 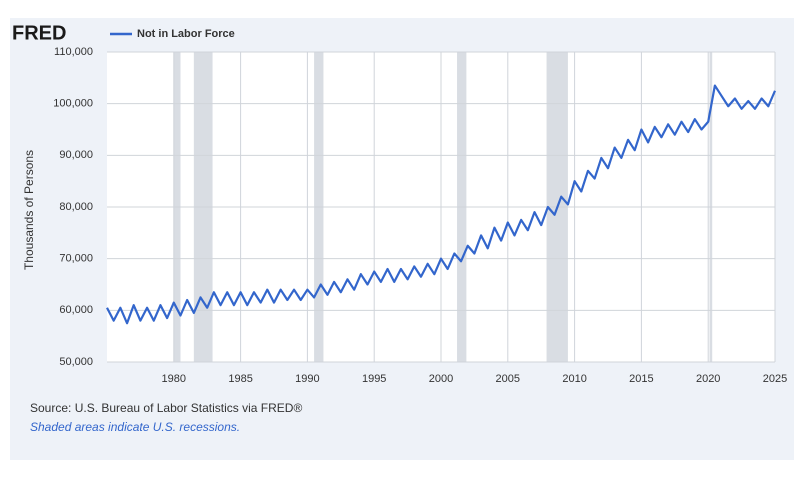 What do you see at coordinates (73, 104) in the screenshot?
I see `y-tick-label: 100,000` at bounding box center [73, 104].